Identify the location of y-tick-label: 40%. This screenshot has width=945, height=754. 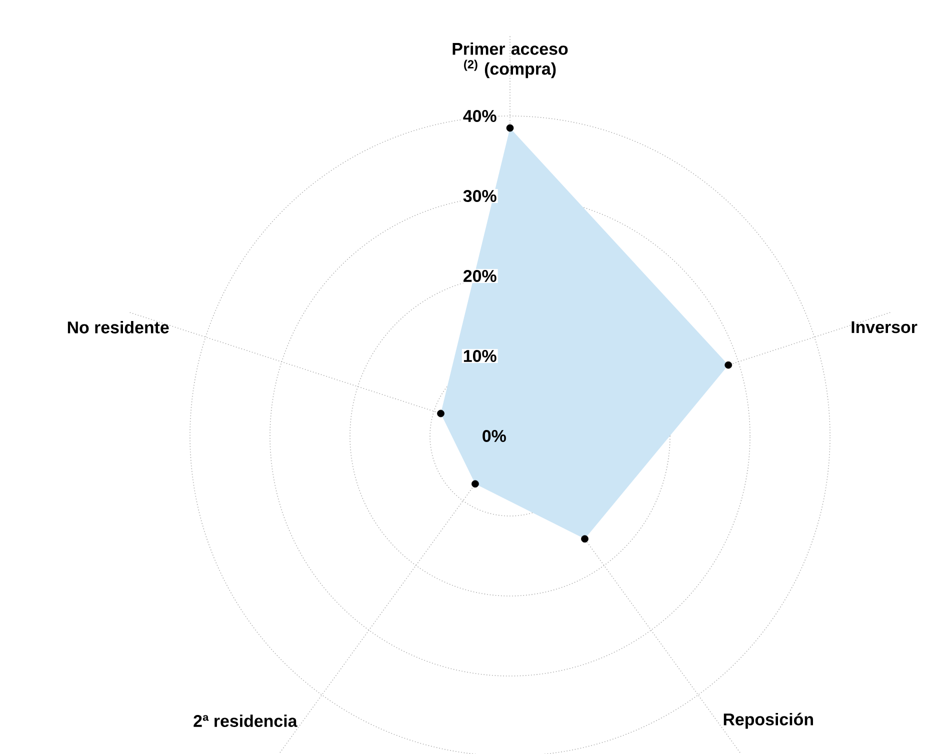
(479, 116).